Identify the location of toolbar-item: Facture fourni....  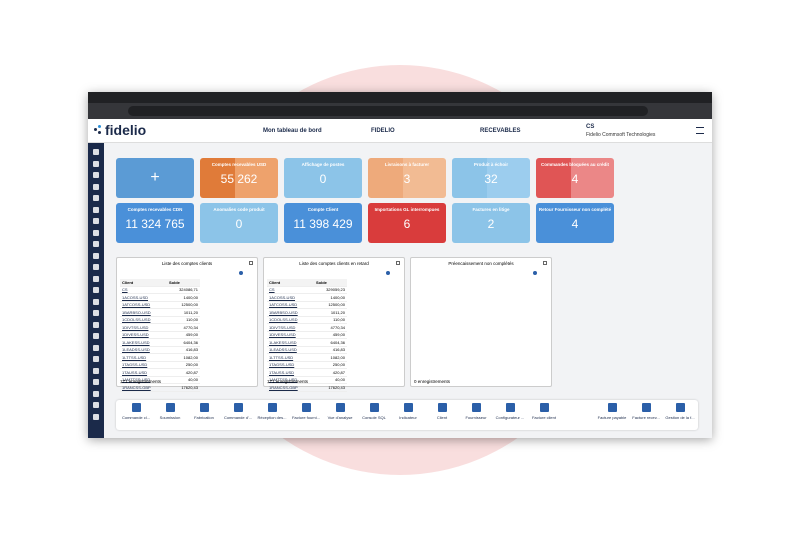
(306, 411).